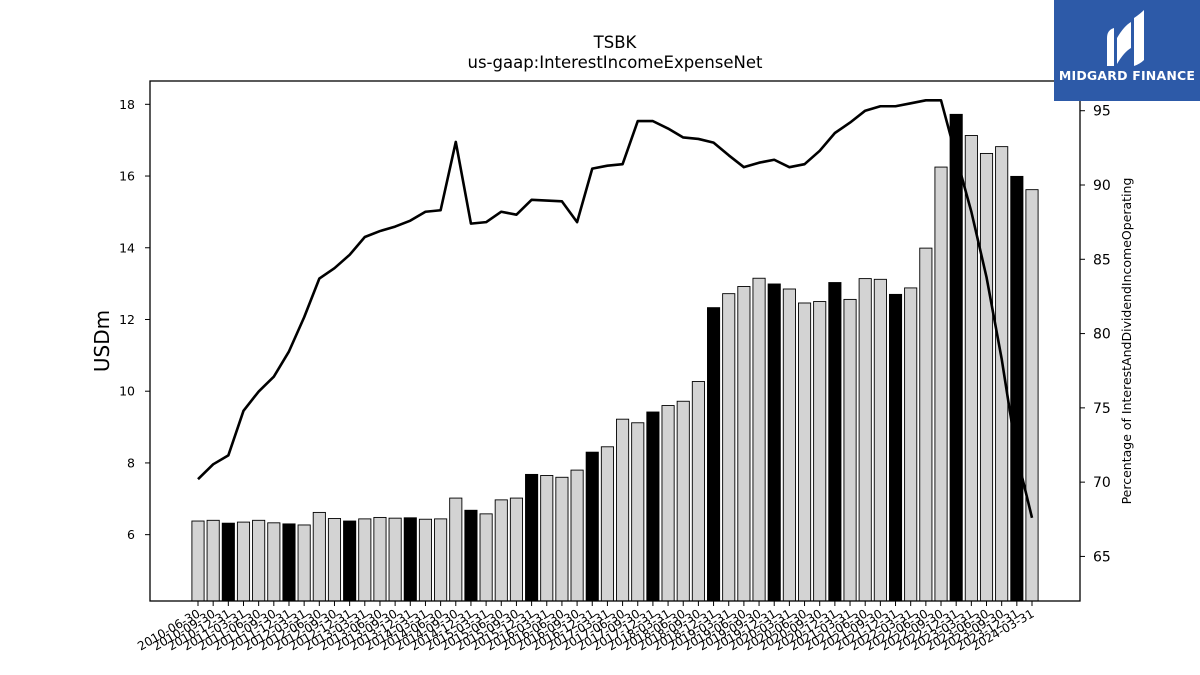  I want to click on right-tick-label: 65, so click(1102, 557).